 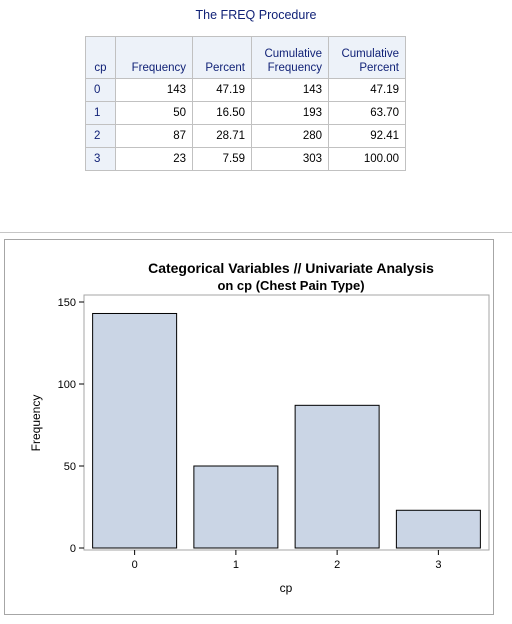 What do you see at coordinates (290, 90) in the screenshot?
I see `cell-cum-frequency: 143` at bounding box center [290, 90].